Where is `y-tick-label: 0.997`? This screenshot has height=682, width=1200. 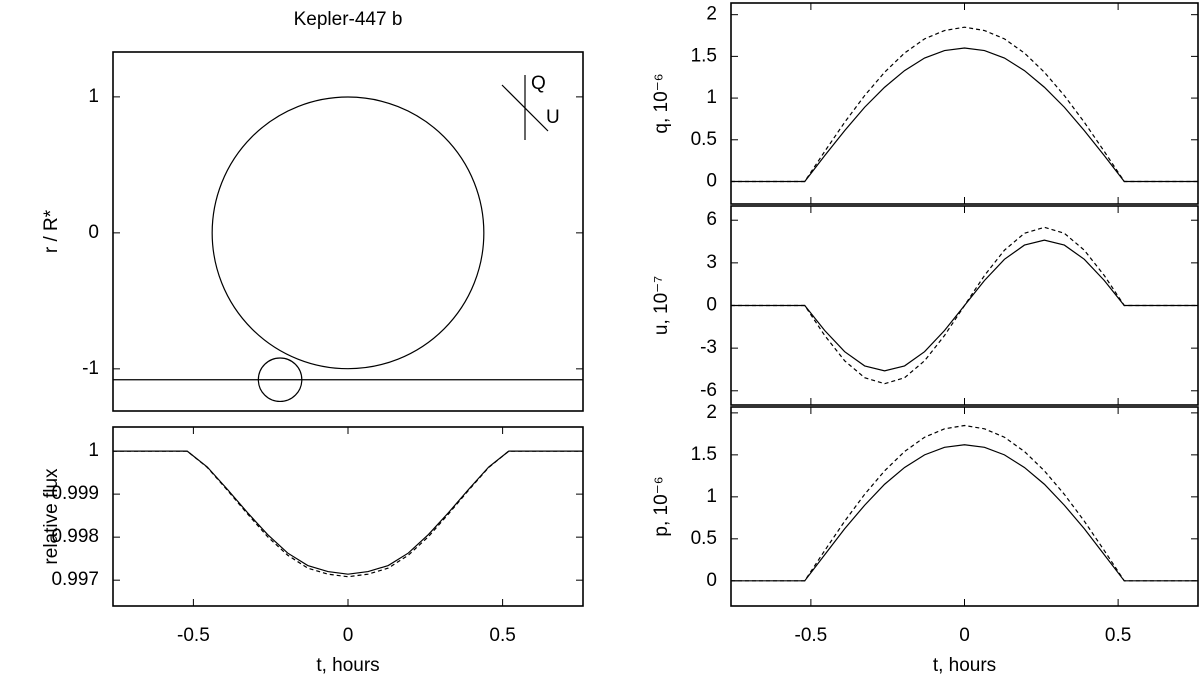 y-tick-label: 0.997 is located at coordinates (75, 579).